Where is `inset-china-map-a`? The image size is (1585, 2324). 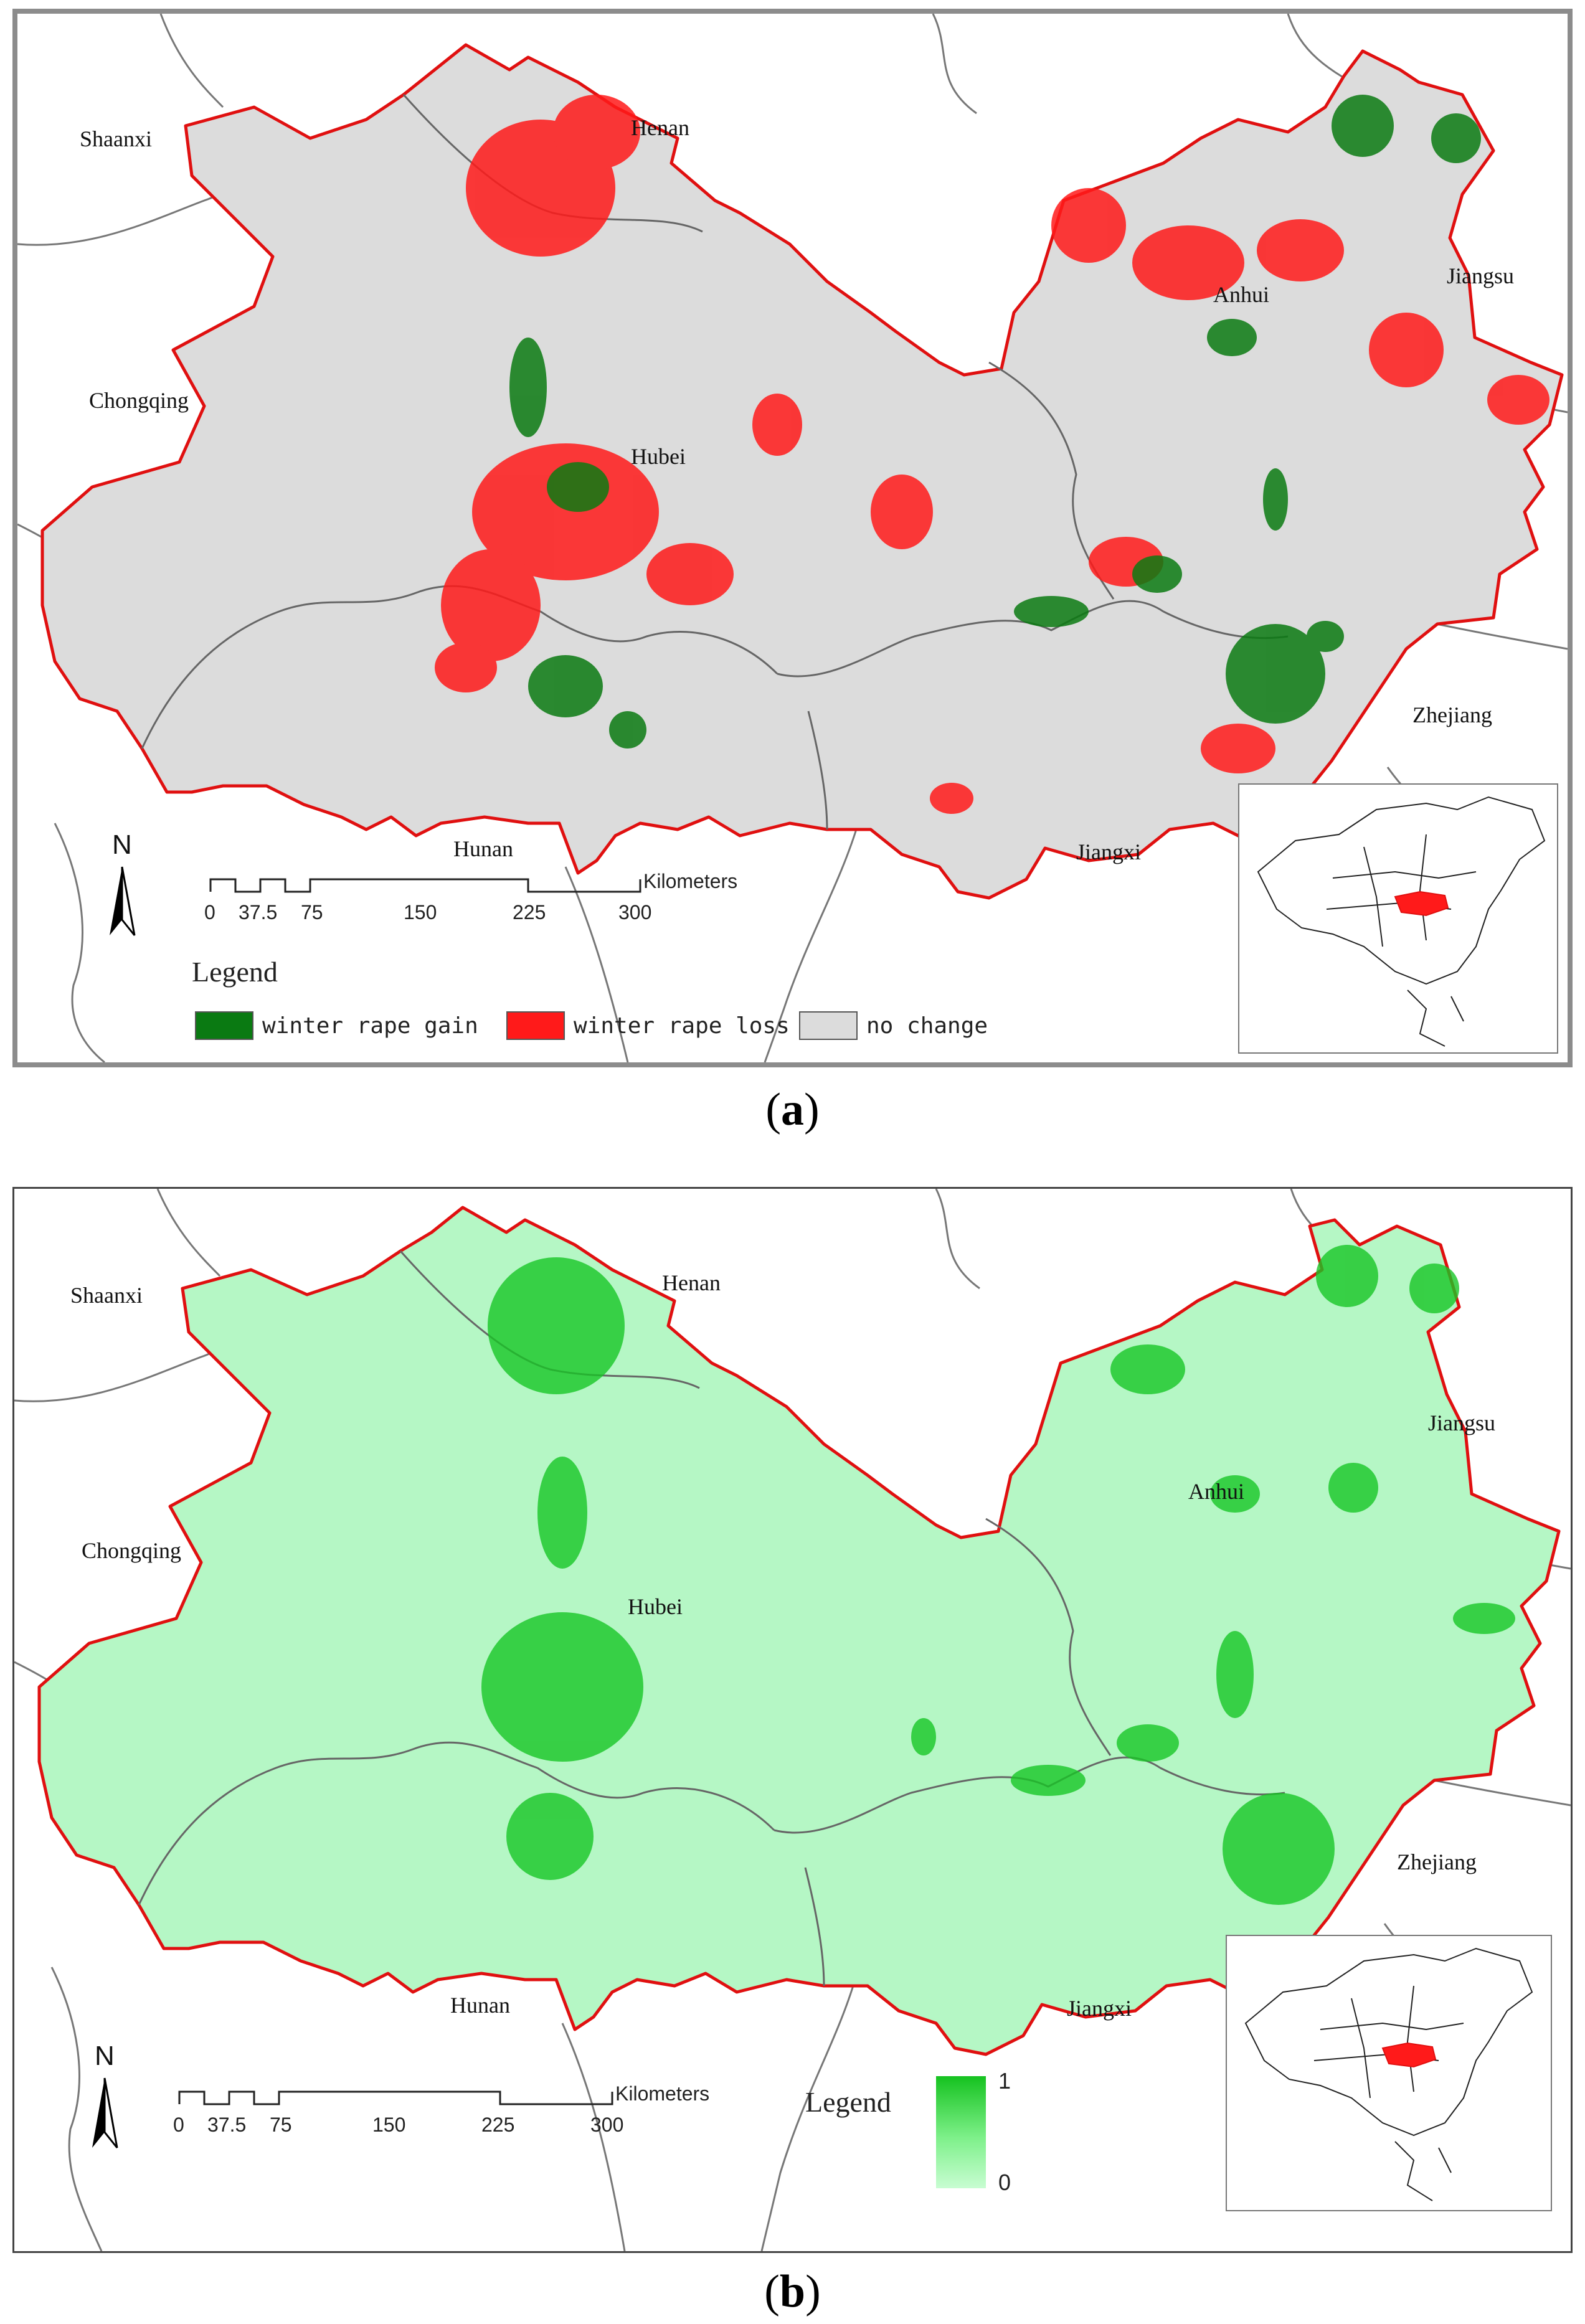
inset-china-map-a is located at coordinates (1398, 919).